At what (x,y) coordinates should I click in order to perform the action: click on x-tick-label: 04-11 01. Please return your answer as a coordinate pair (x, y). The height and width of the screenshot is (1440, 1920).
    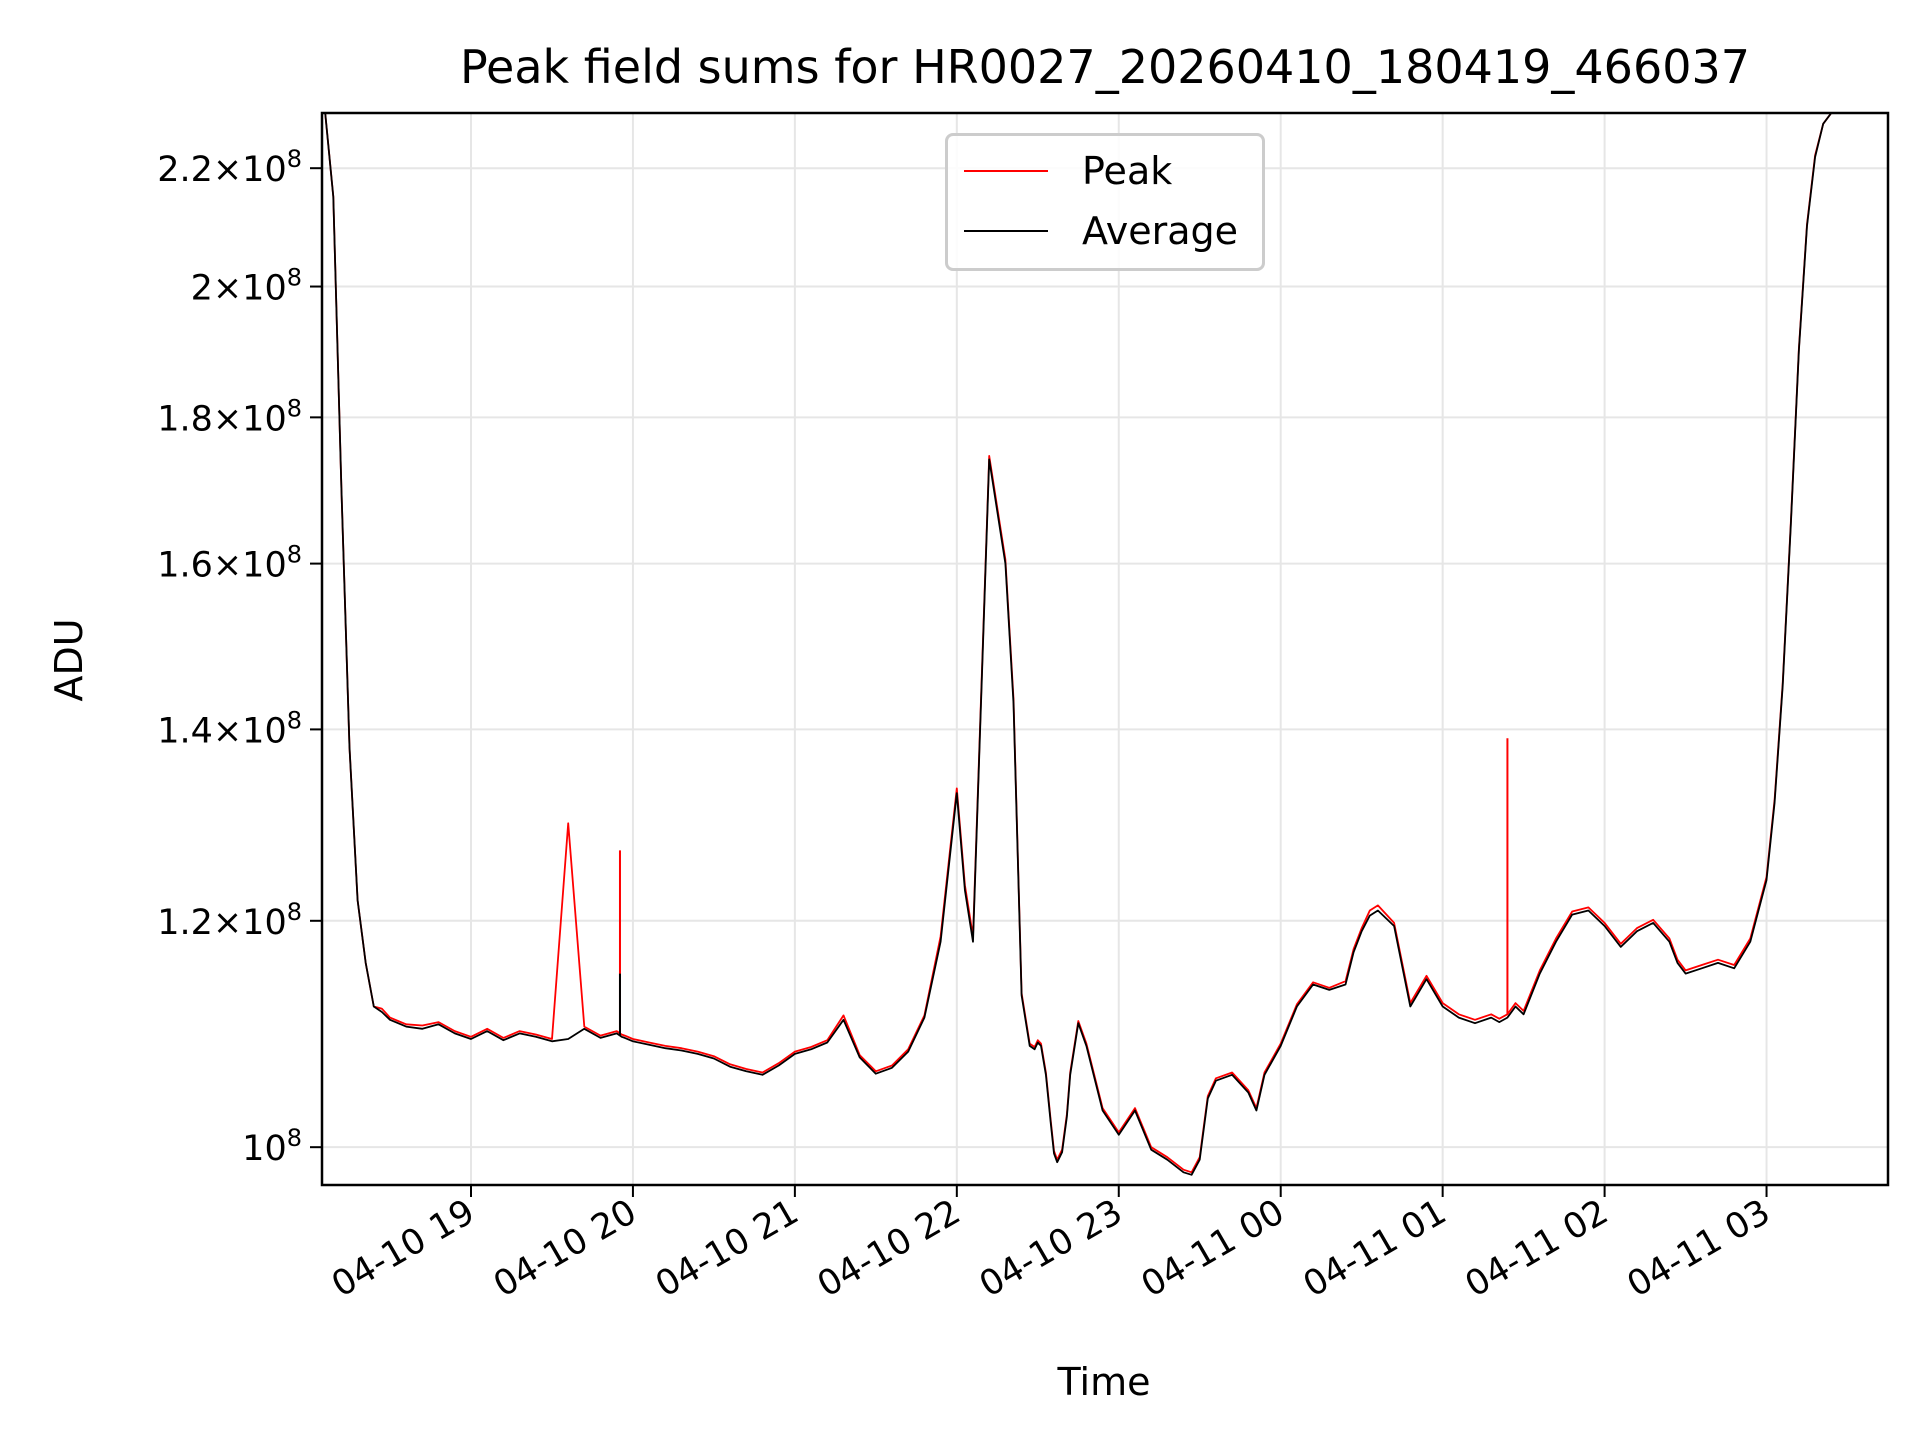
    Looking at the image, I should click on (1375, 1248).